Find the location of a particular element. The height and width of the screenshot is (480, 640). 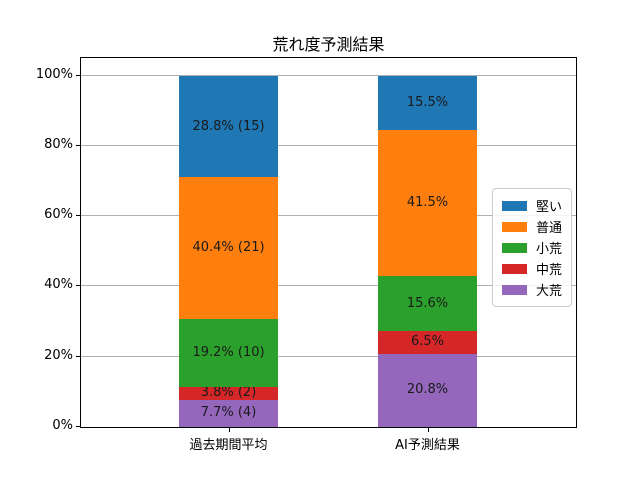

ytick-label: 0% is located at coordinates (62, 425).